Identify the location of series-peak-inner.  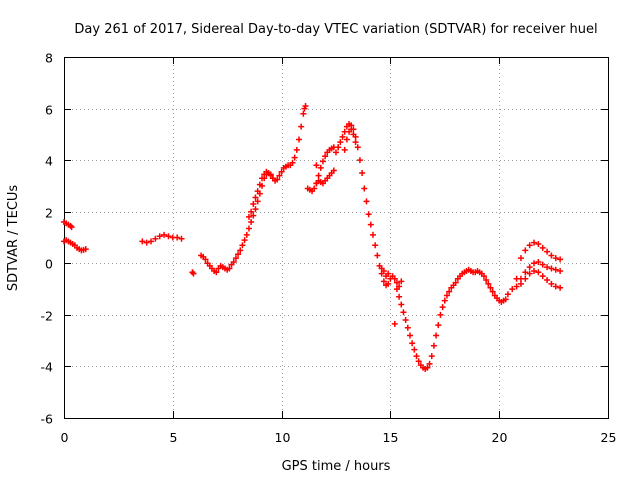
(350, 139).